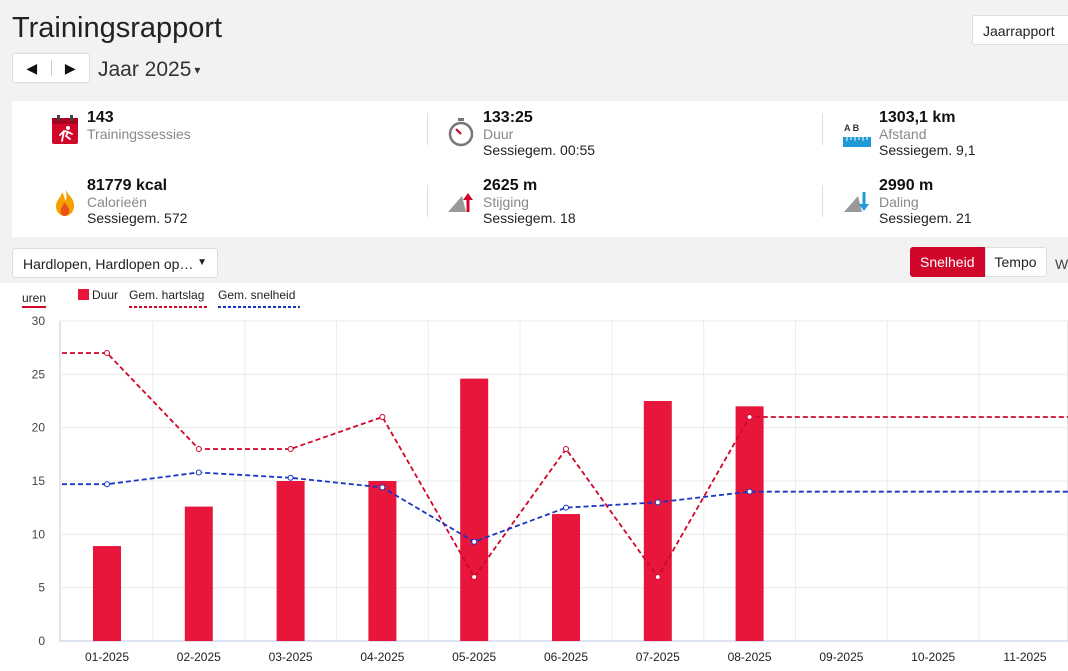  Describe the element at coordinates (1061, 264) in the screenshot. I see `truncated-toggle-label: W` at that location.